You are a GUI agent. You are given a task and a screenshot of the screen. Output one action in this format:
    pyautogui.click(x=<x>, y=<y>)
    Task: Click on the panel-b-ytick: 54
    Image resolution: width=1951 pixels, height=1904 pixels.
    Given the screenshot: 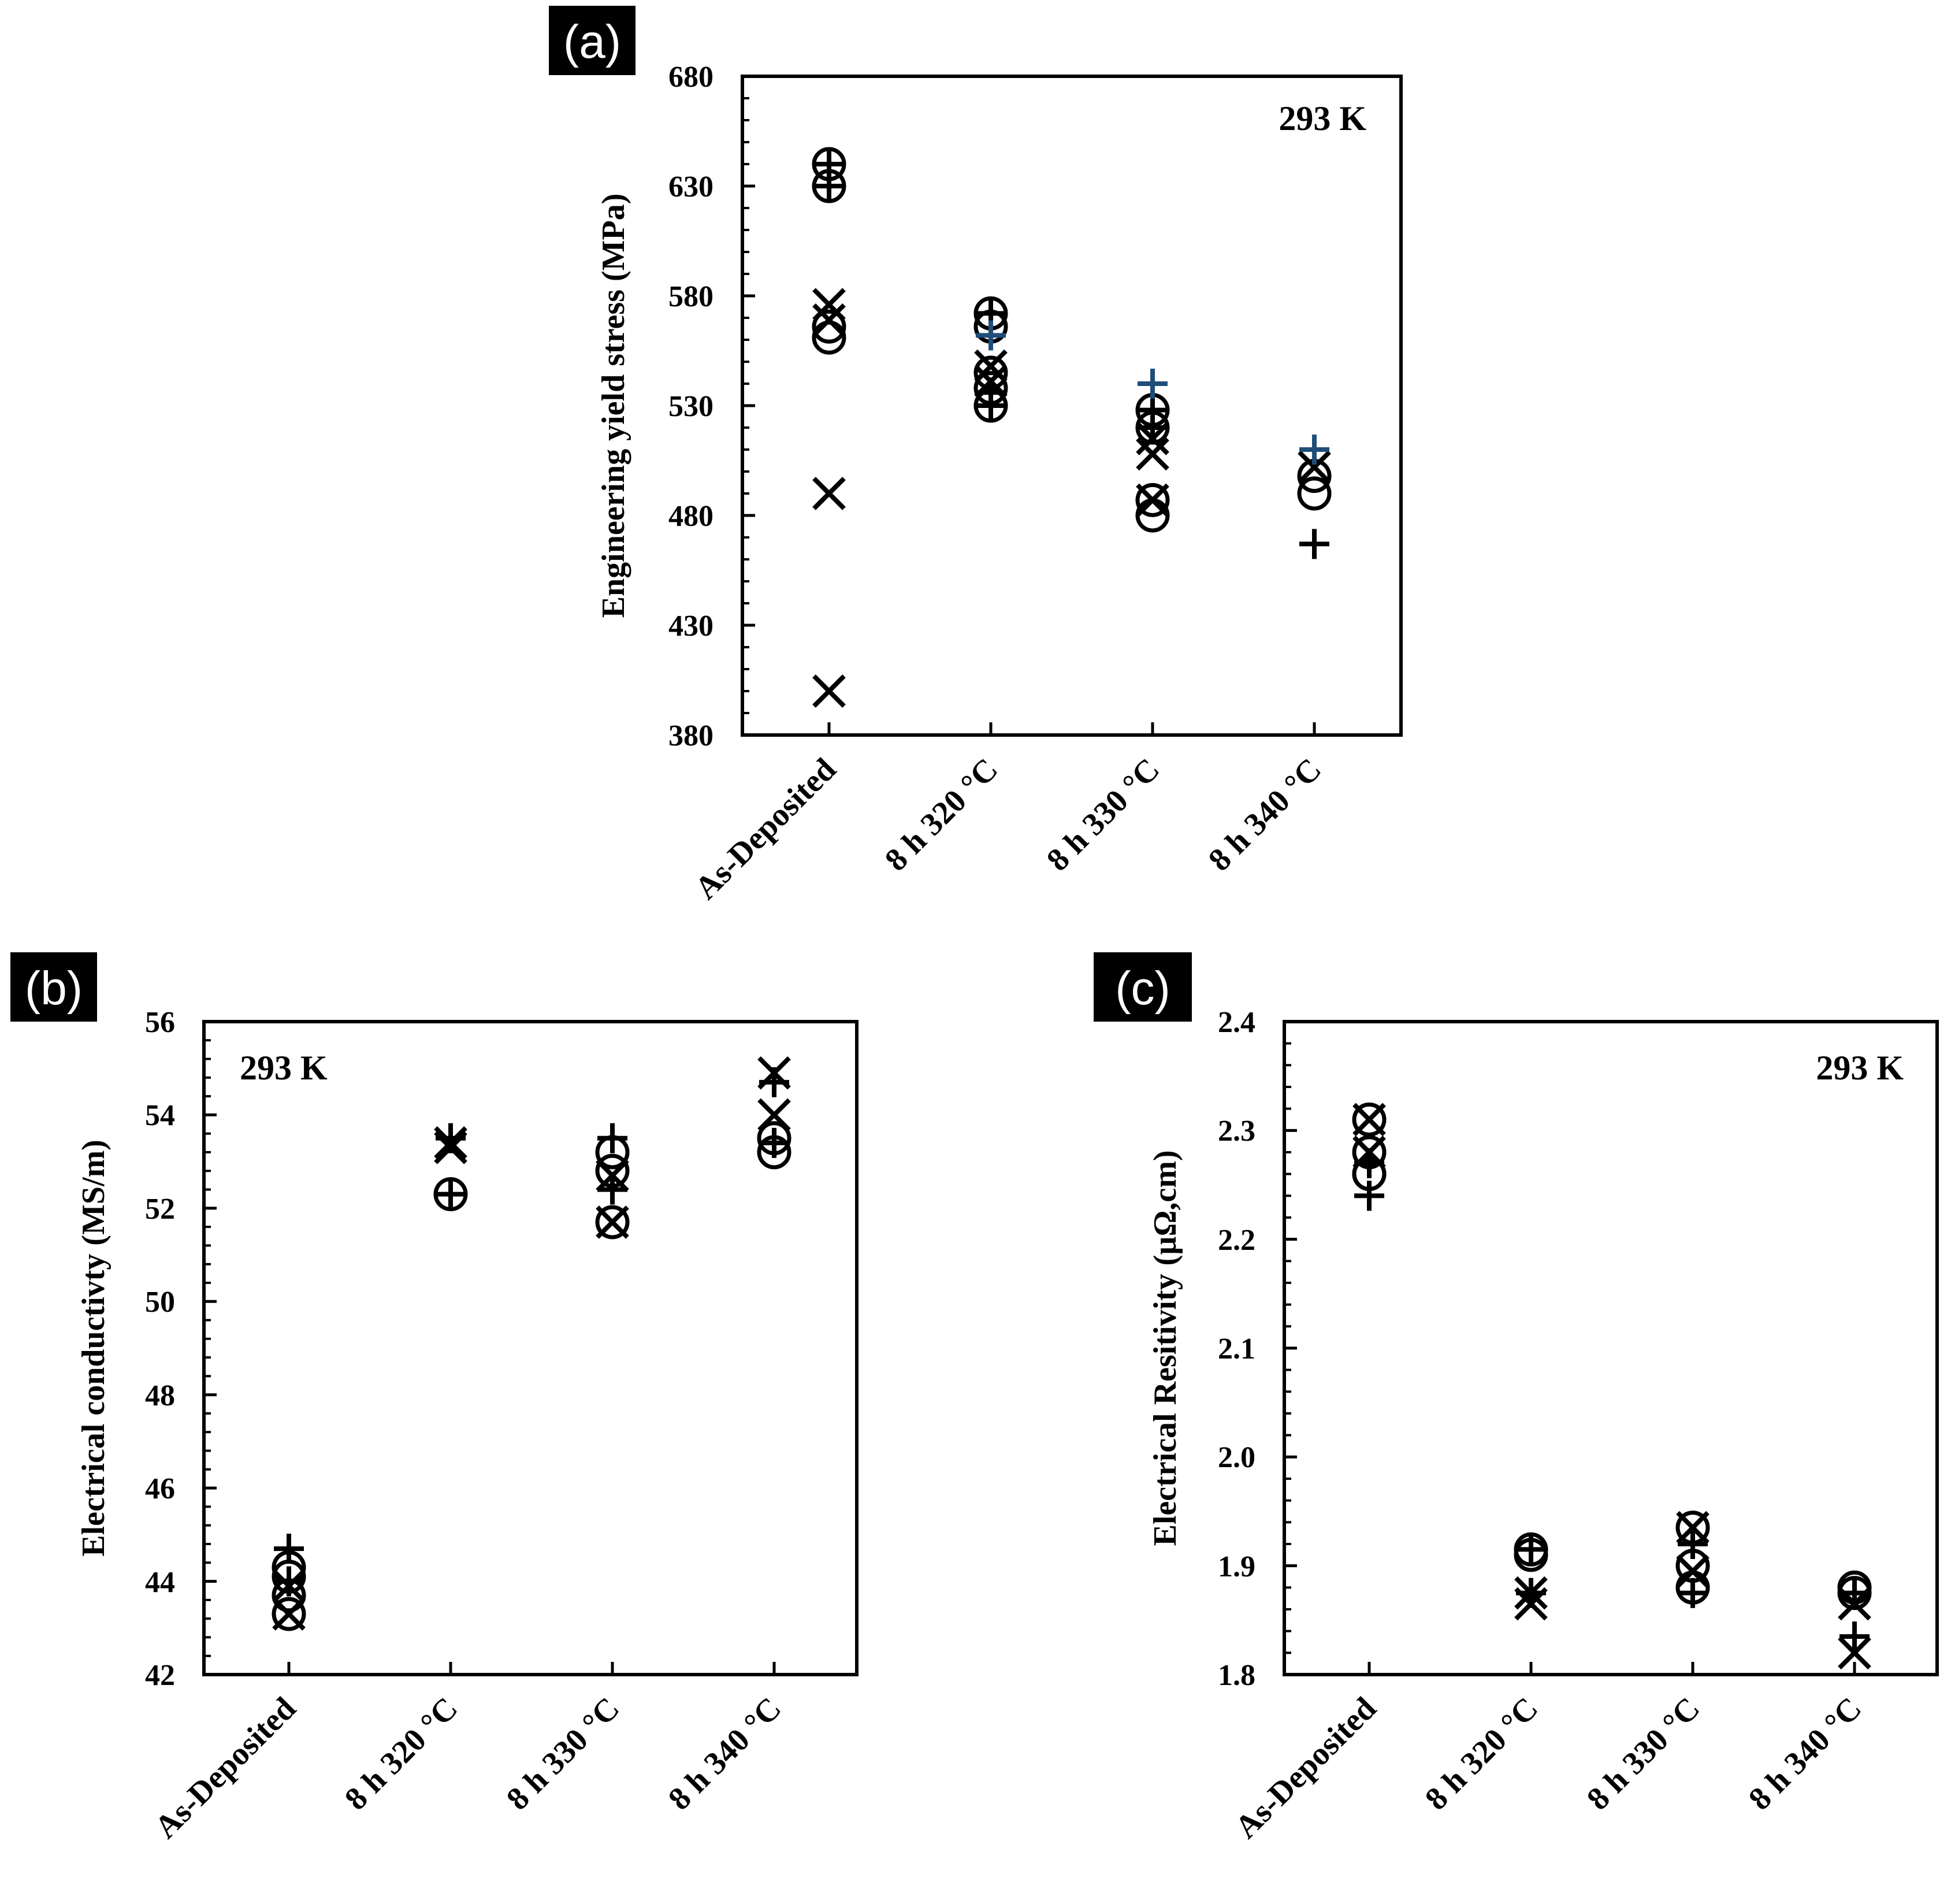 What is the action you would take?
    pyautogui.click(x=160, y=1115)
    